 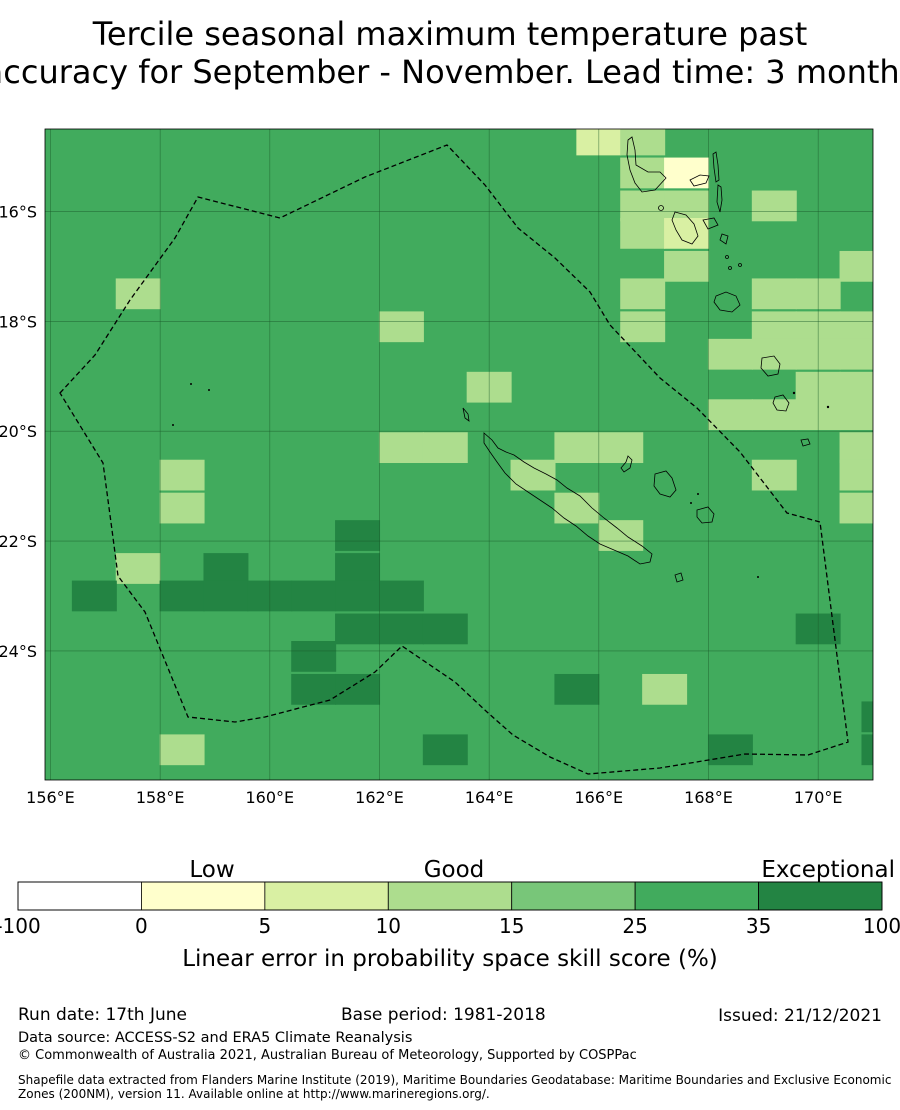 I want to click on lon-label-5: 166°E, so click(x=598, y=797).